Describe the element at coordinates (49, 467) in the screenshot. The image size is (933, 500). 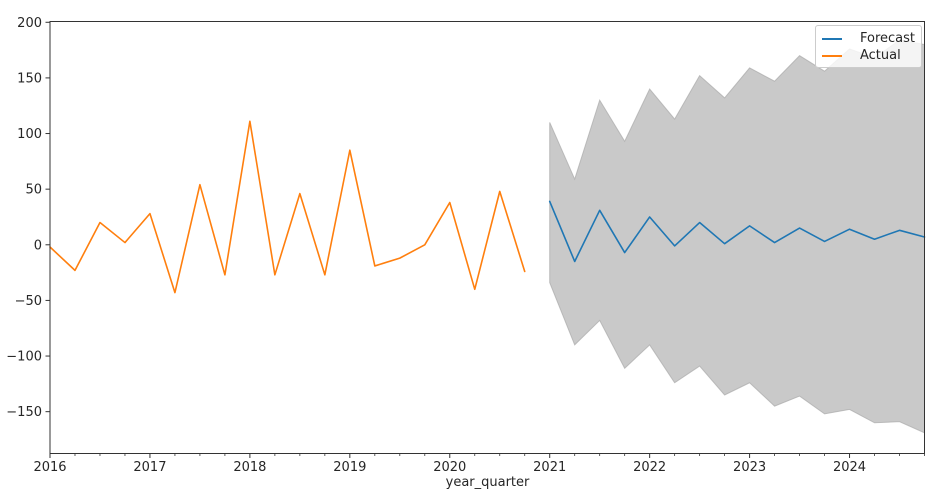
I see `x-tick-label: 2016` at that location.